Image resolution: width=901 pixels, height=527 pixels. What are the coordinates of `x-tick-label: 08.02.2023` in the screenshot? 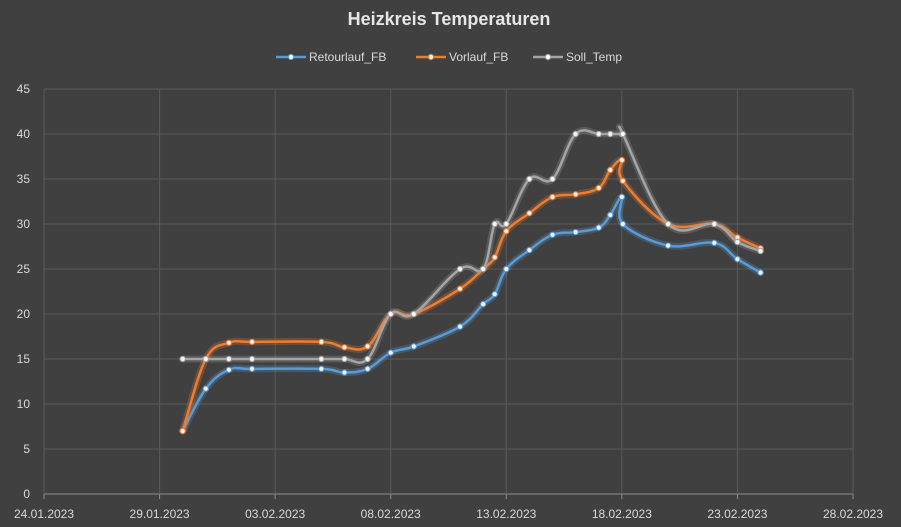 It's located at (391, 514).